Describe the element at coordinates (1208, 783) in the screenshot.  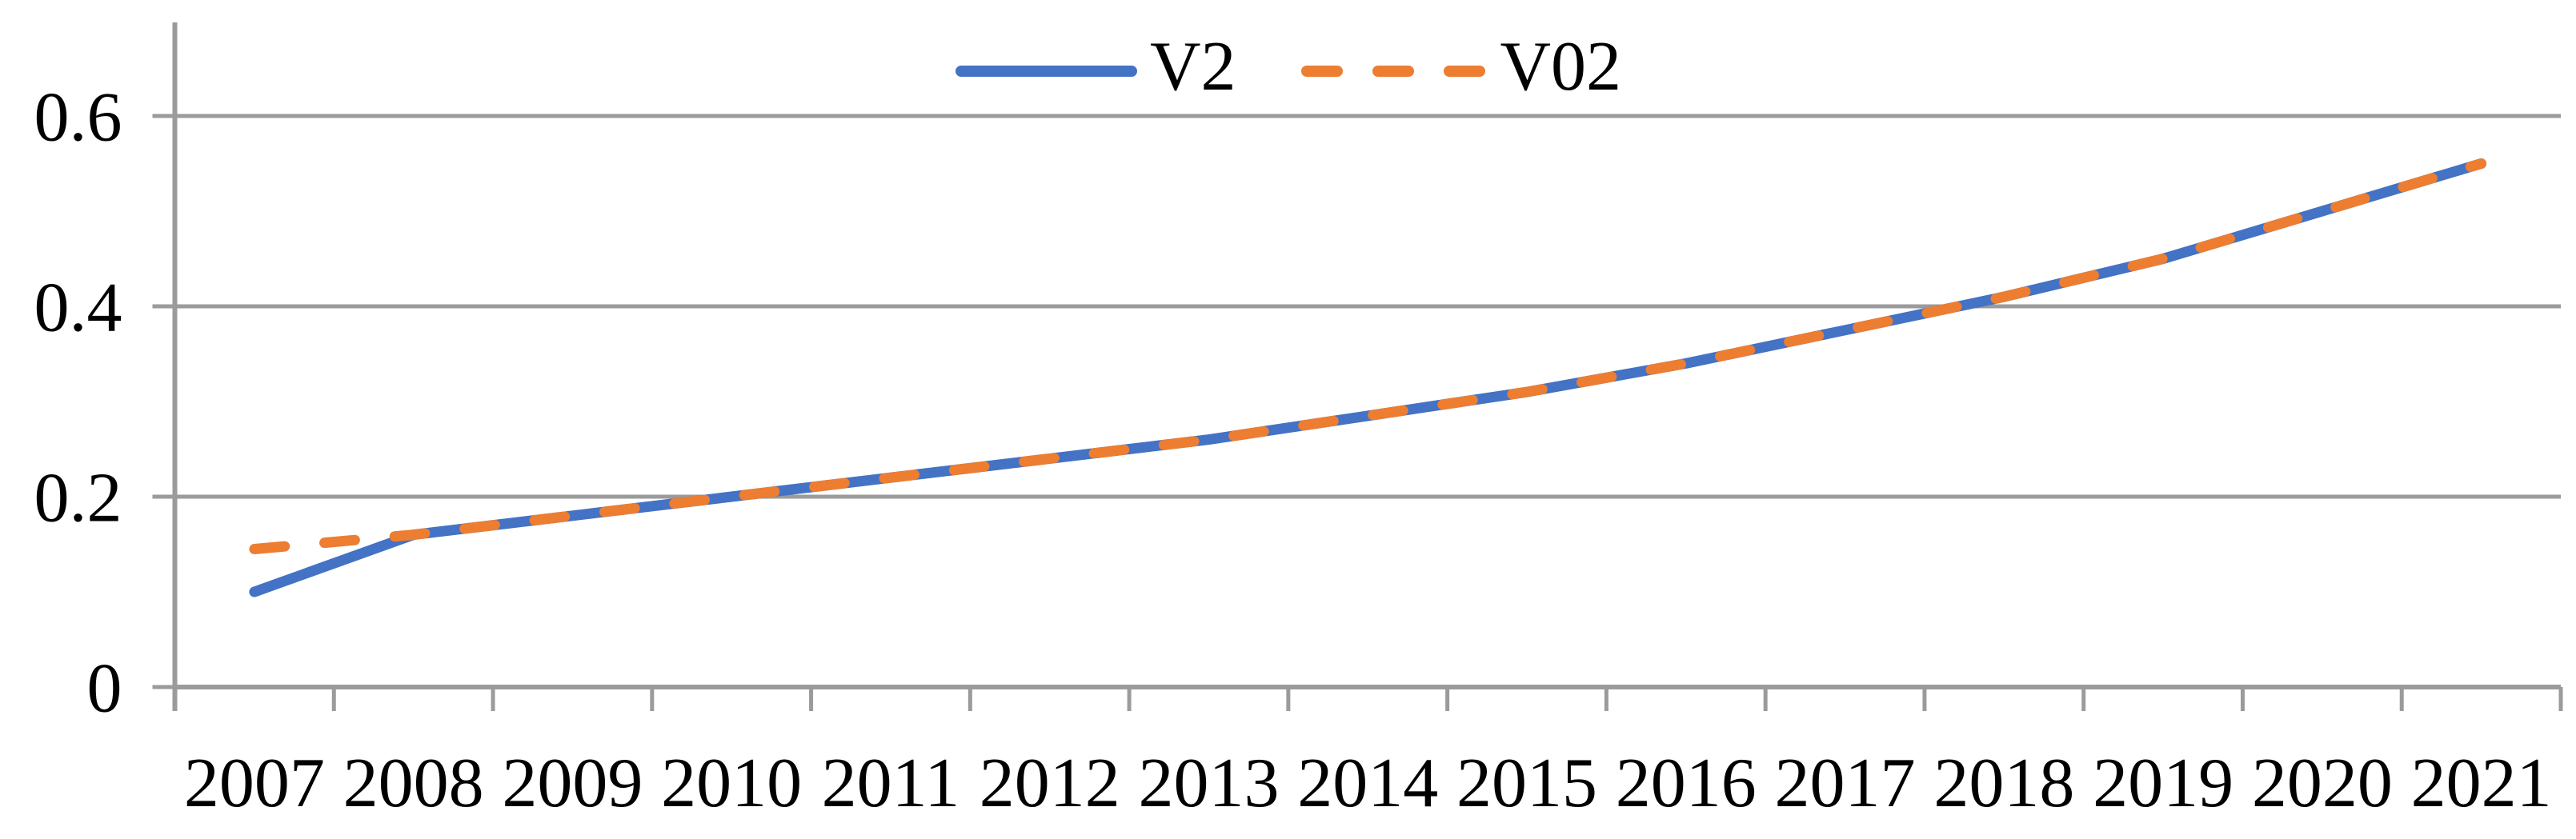
I see `x-tick-label-2013: 2013` at that location.